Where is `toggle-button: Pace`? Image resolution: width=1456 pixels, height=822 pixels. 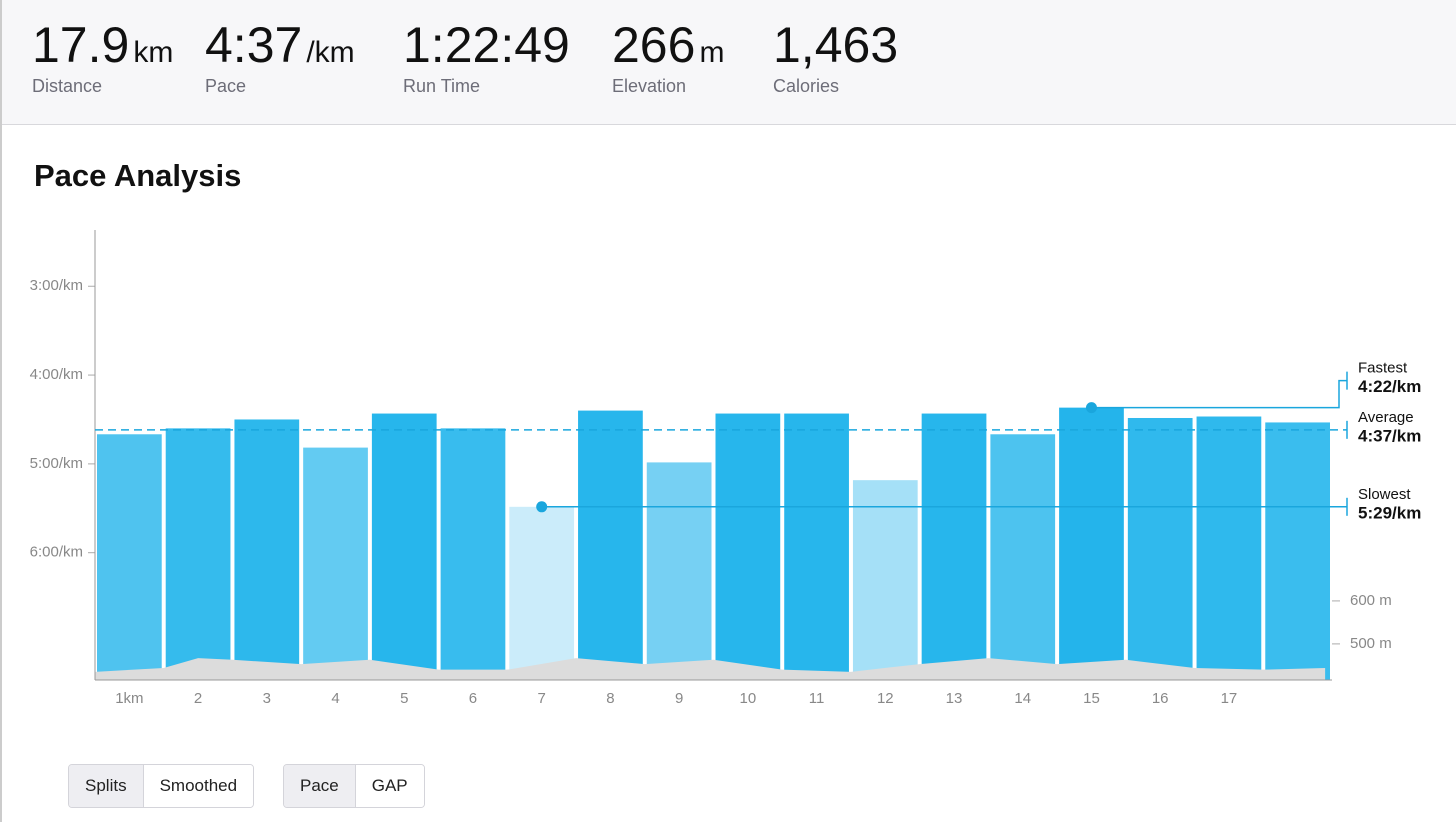 toggle-button: Pace is located at coordinates (320, 786).